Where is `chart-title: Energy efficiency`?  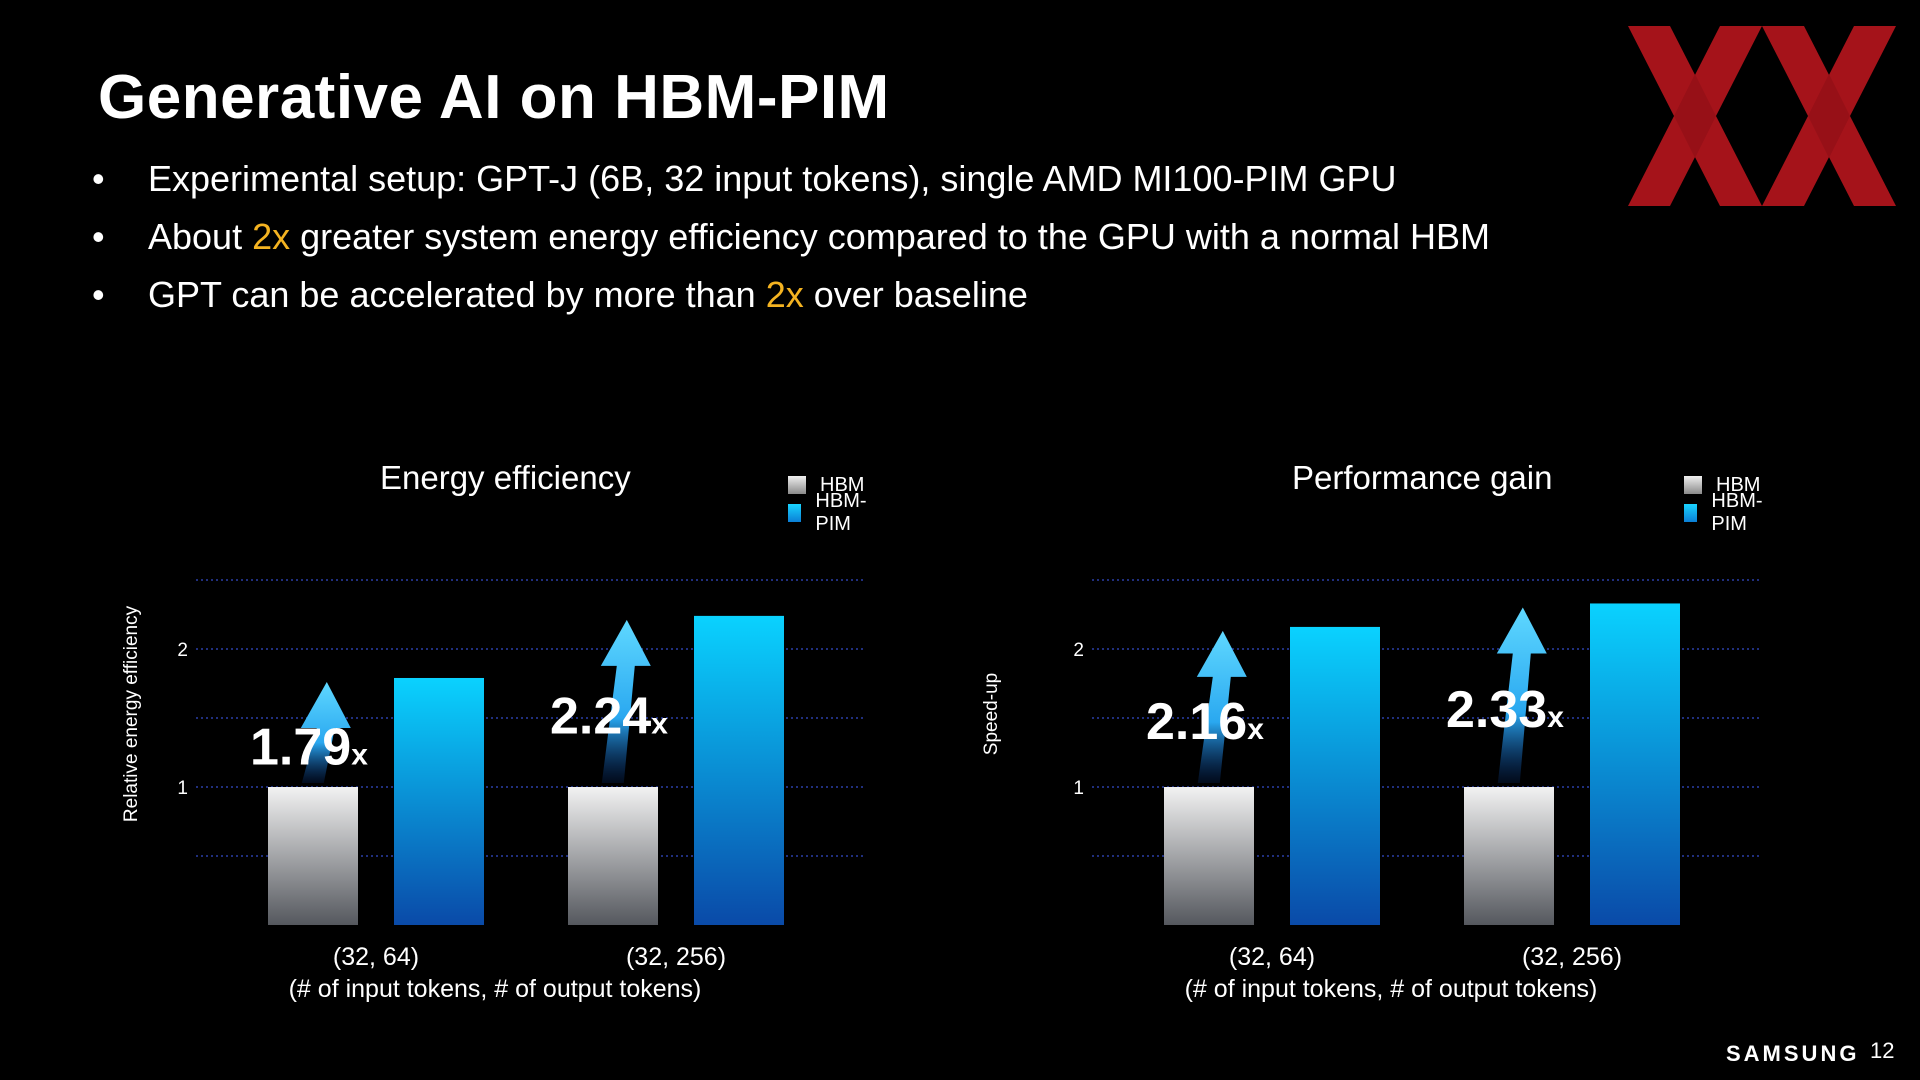 chart-title: Energy efficiency is located at coordinates (505, 478).